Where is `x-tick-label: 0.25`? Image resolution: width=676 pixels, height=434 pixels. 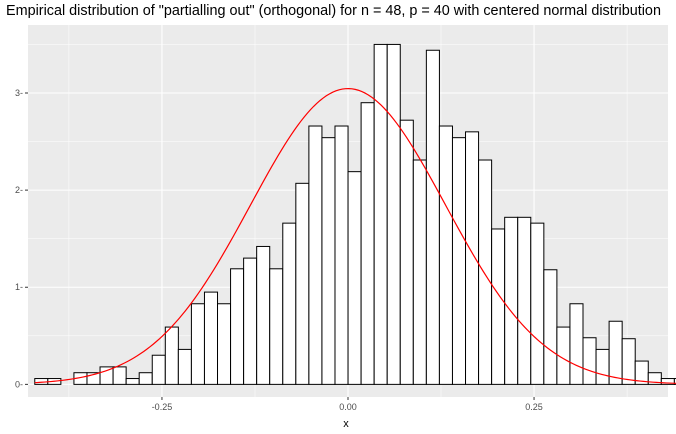
x-tick-label: 0.25 is located at coordinates (534, 407).